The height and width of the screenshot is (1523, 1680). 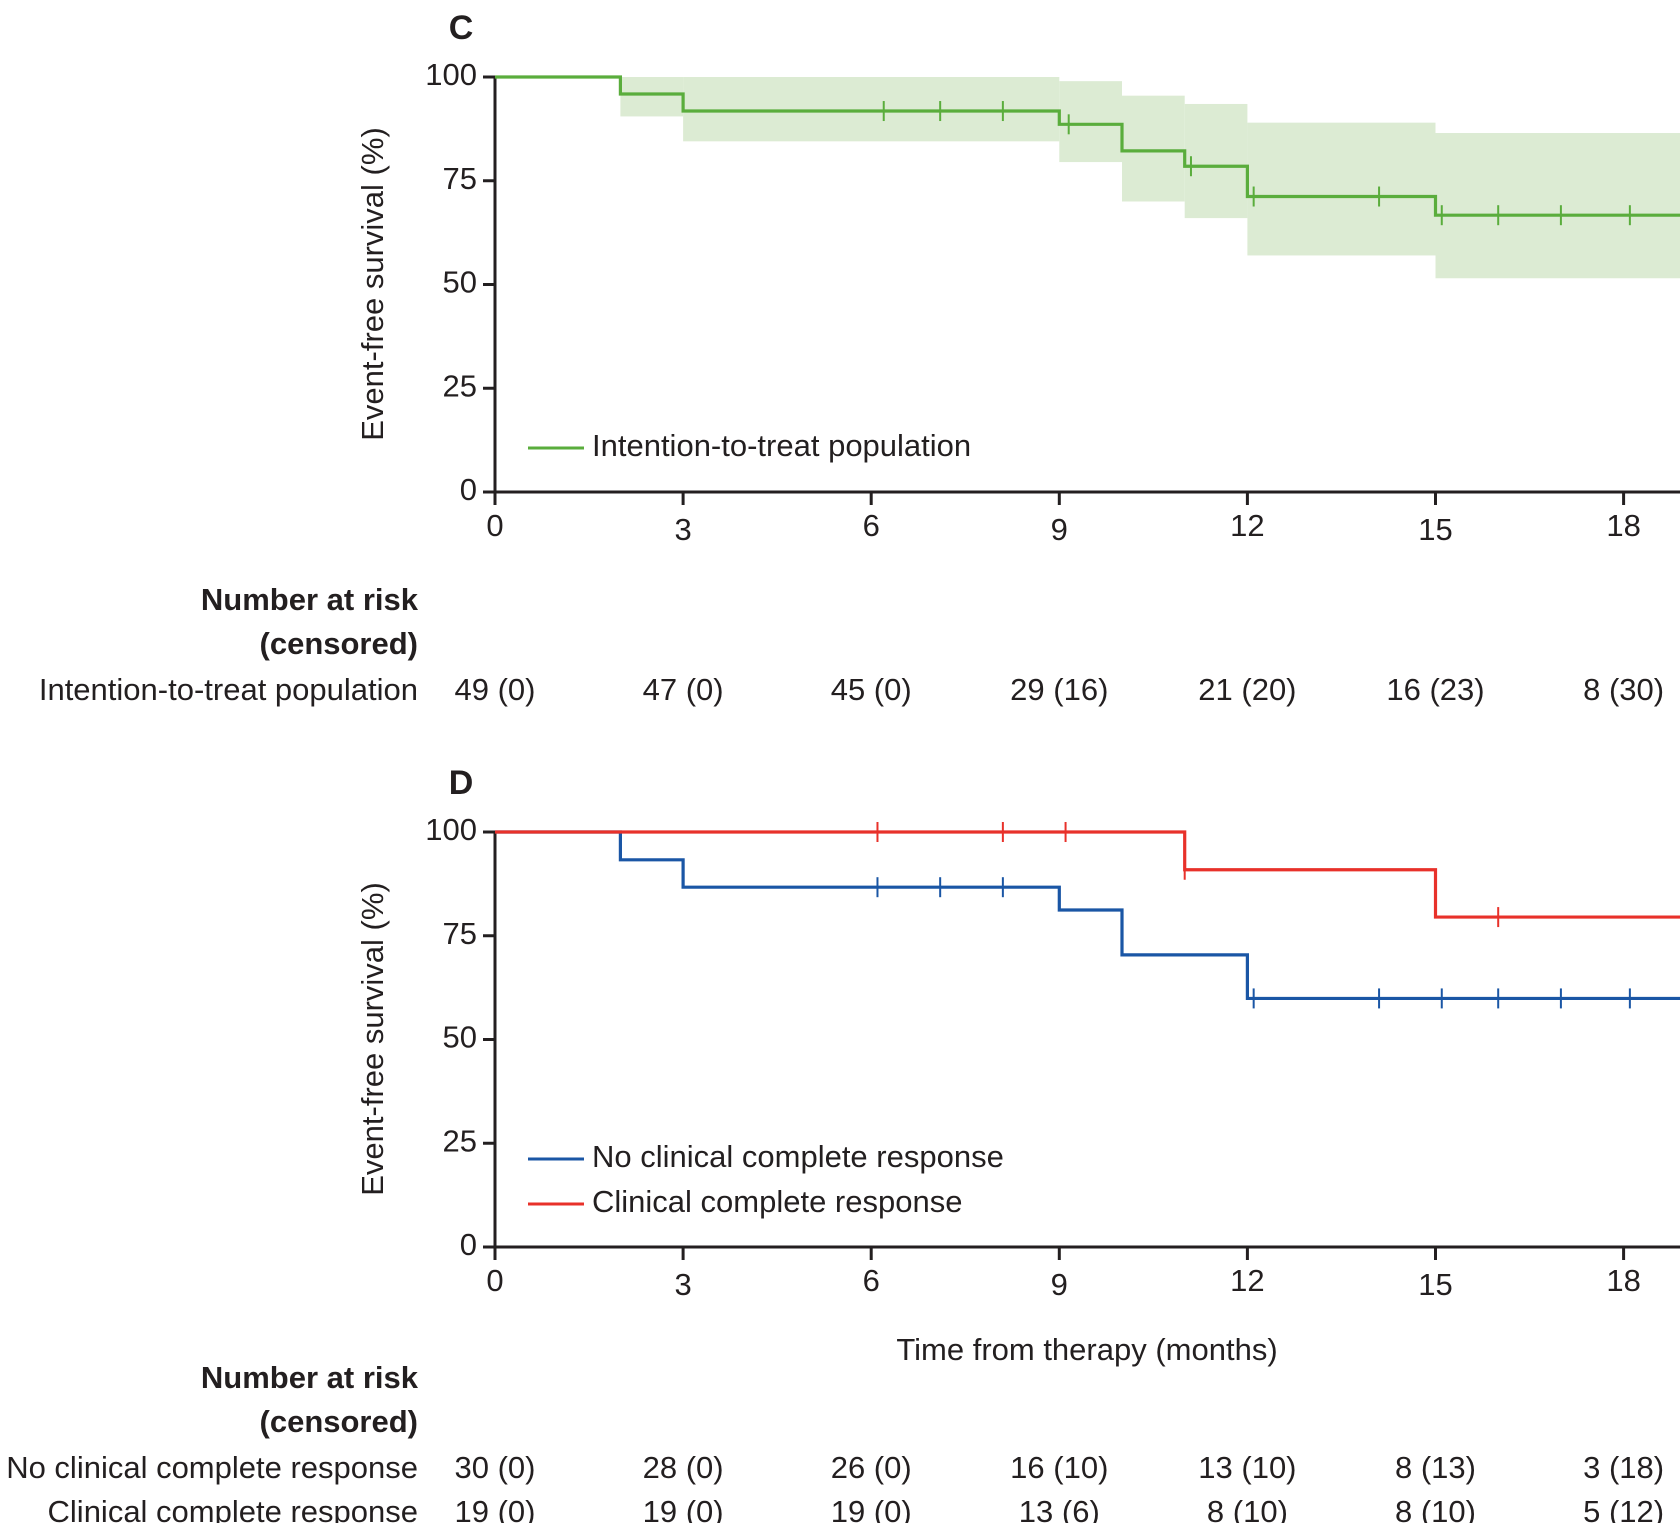 I want to click on risk-value: 5 (12), so click(x=1623, y=1508).